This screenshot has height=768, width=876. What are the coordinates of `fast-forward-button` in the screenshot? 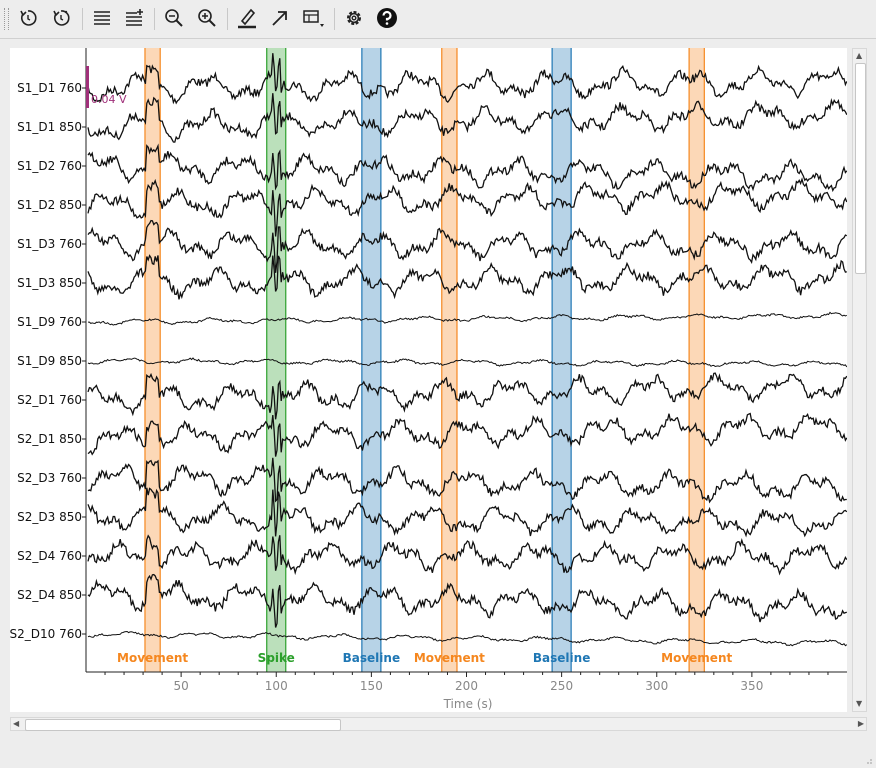 It's located at (61, 18).